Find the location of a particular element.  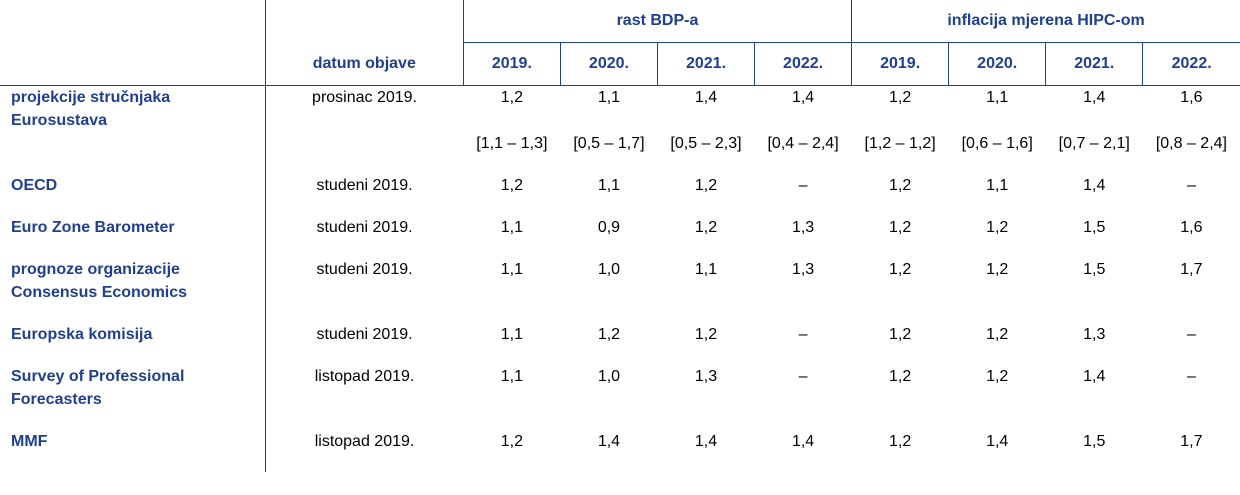

row-source: MMF is located at coordinates (29, 441).